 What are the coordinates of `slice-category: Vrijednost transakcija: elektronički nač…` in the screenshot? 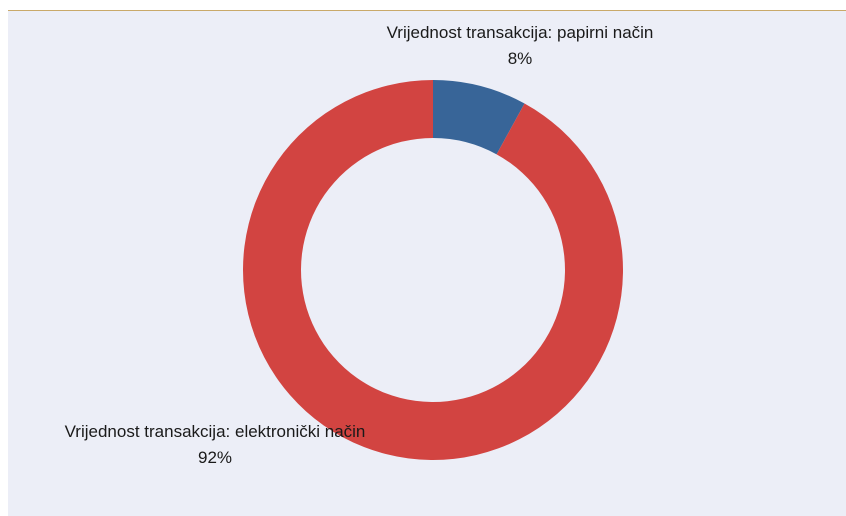 It's located at (215, 431).